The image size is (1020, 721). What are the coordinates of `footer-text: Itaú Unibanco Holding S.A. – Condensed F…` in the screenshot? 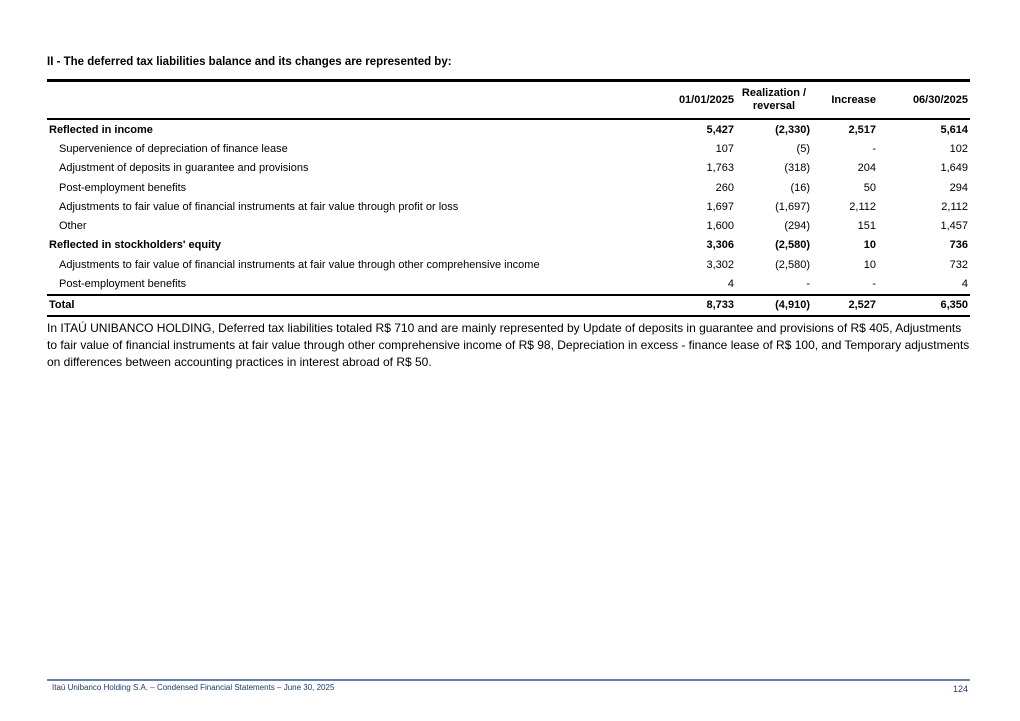 It's located at (193, 687).